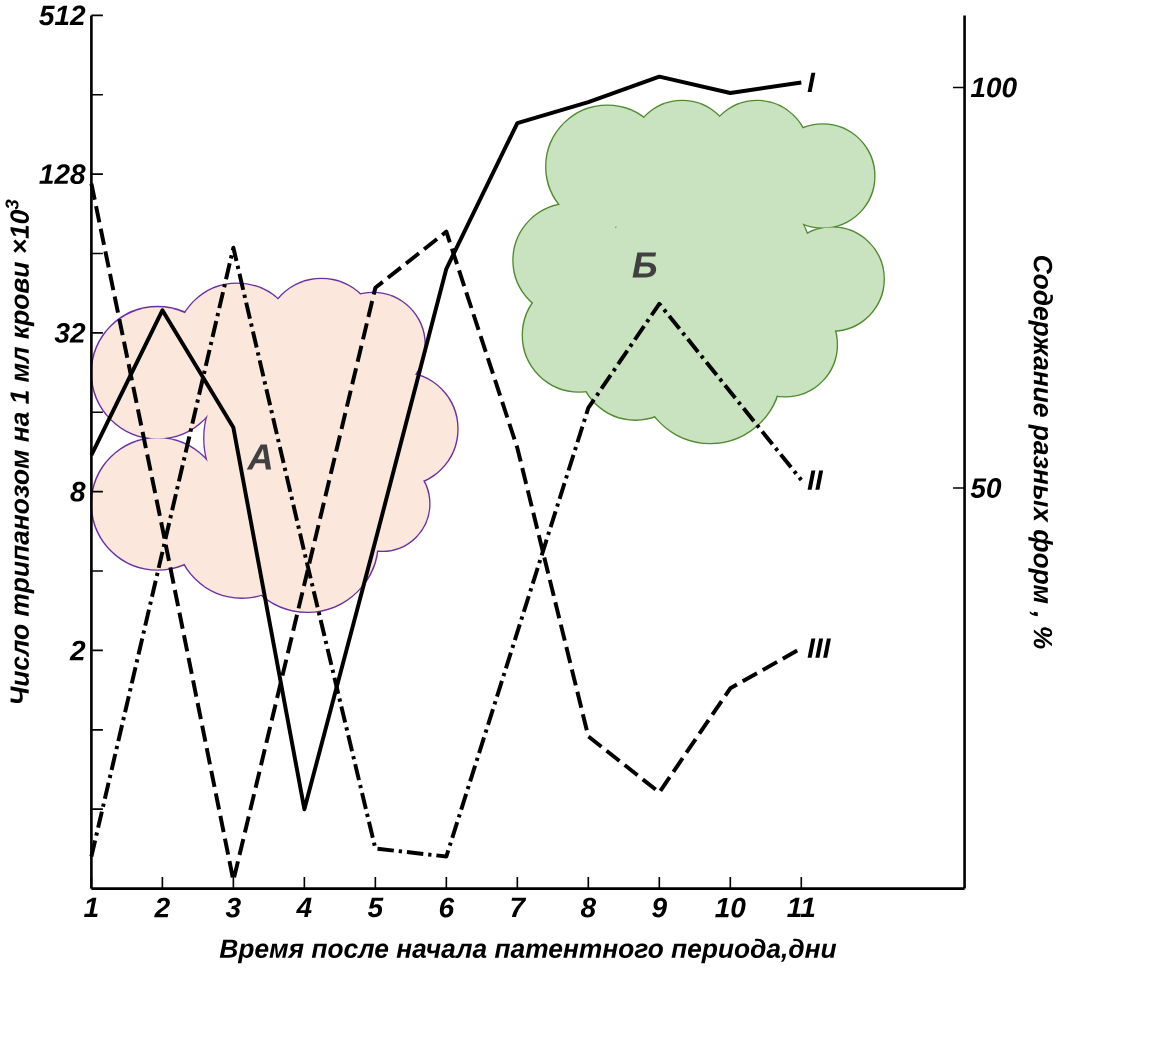  Describe the element at coordinates (259, 457) in the screenshot. I see `annotation: А` at that location.